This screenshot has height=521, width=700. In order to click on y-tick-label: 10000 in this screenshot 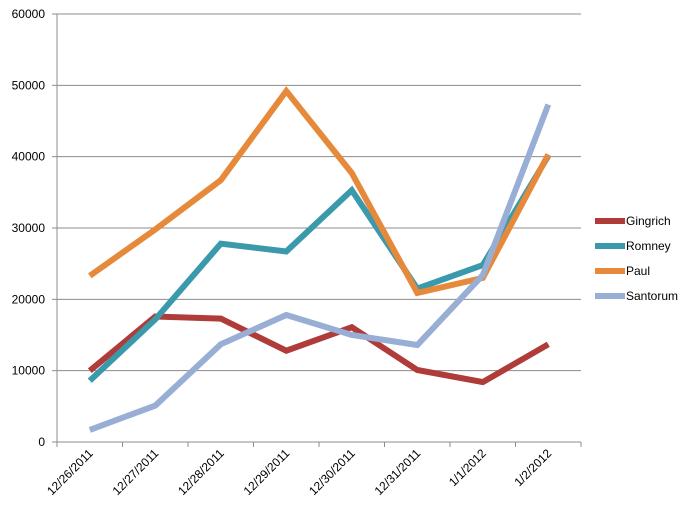, I will do `click(29, 371)`.